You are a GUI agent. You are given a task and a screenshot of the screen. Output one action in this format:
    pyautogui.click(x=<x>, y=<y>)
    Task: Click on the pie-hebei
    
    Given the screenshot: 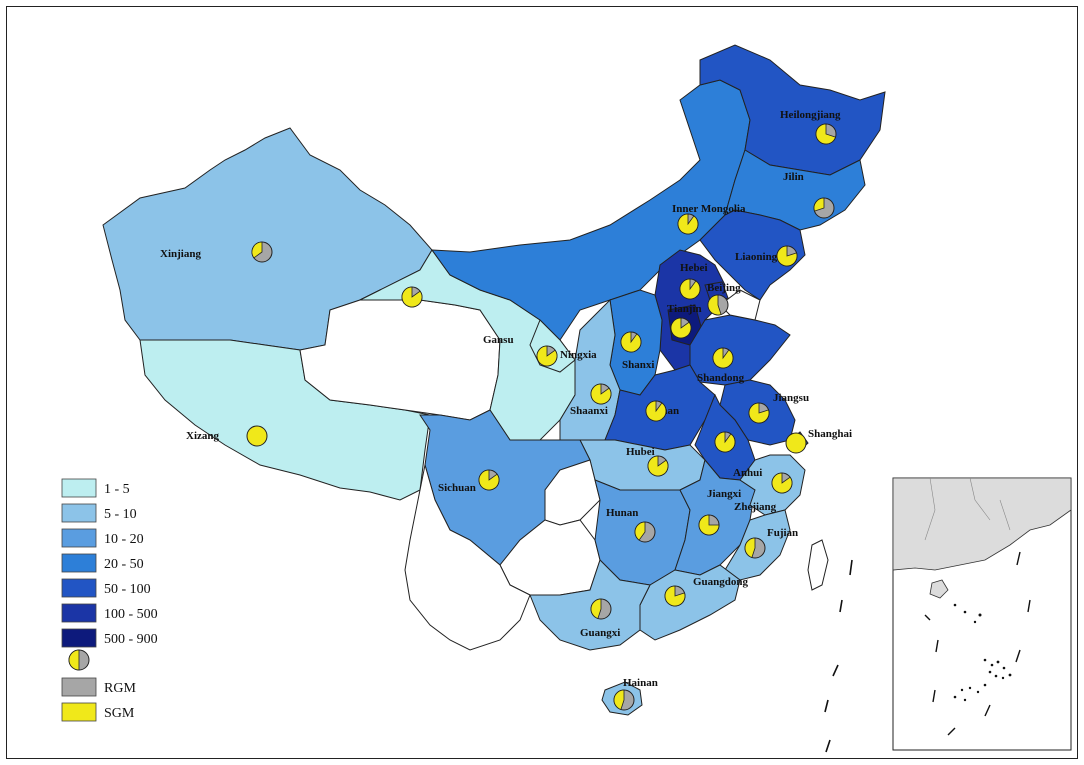 What is the action you would take?
    pyautogui.click(x=690, y=289)
    